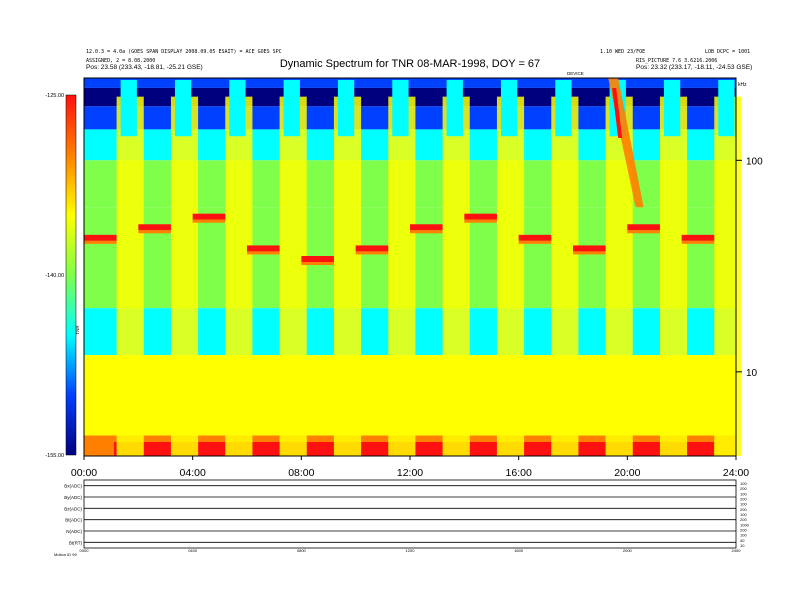  Describe the element at coordinates (410, 514) in the screenshot. I see `summary-frame` at that location.